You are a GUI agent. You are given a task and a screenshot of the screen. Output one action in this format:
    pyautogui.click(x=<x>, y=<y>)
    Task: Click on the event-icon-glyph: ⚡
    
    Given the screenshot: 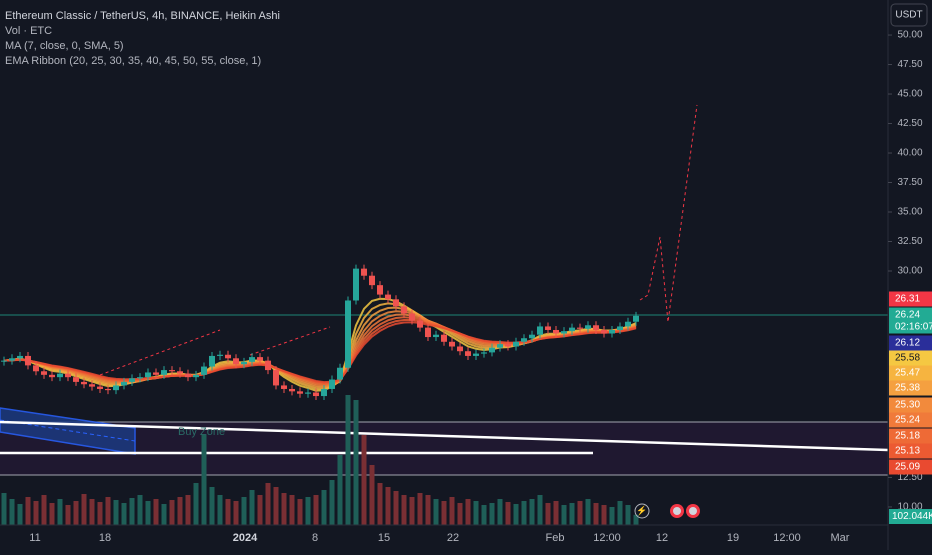 What is the action you would take?
    pyautogui.click(x=641, y=510)
    